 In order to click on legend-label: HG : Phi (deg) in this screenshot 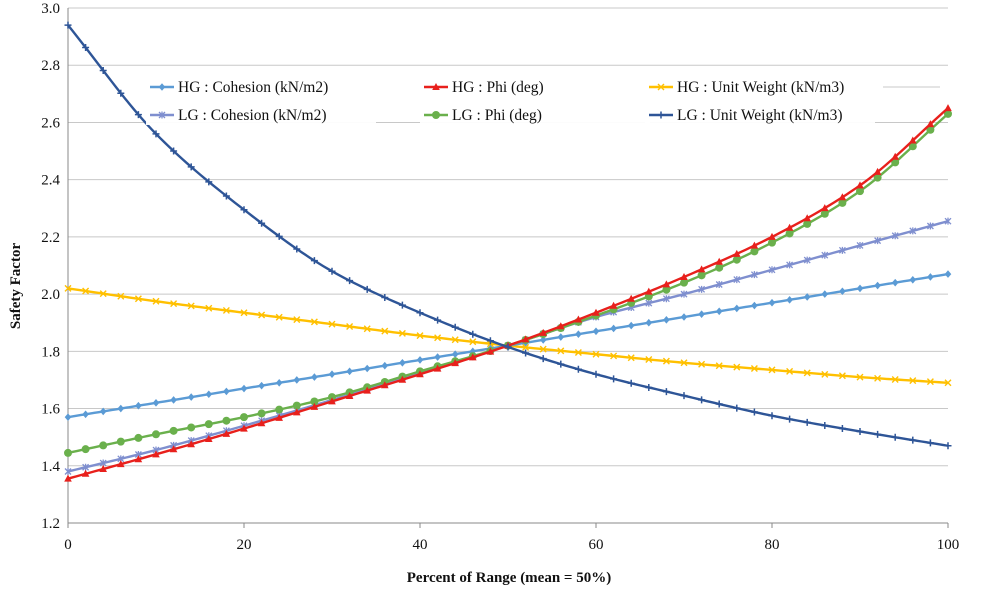, I will do `click(498, 87)`.